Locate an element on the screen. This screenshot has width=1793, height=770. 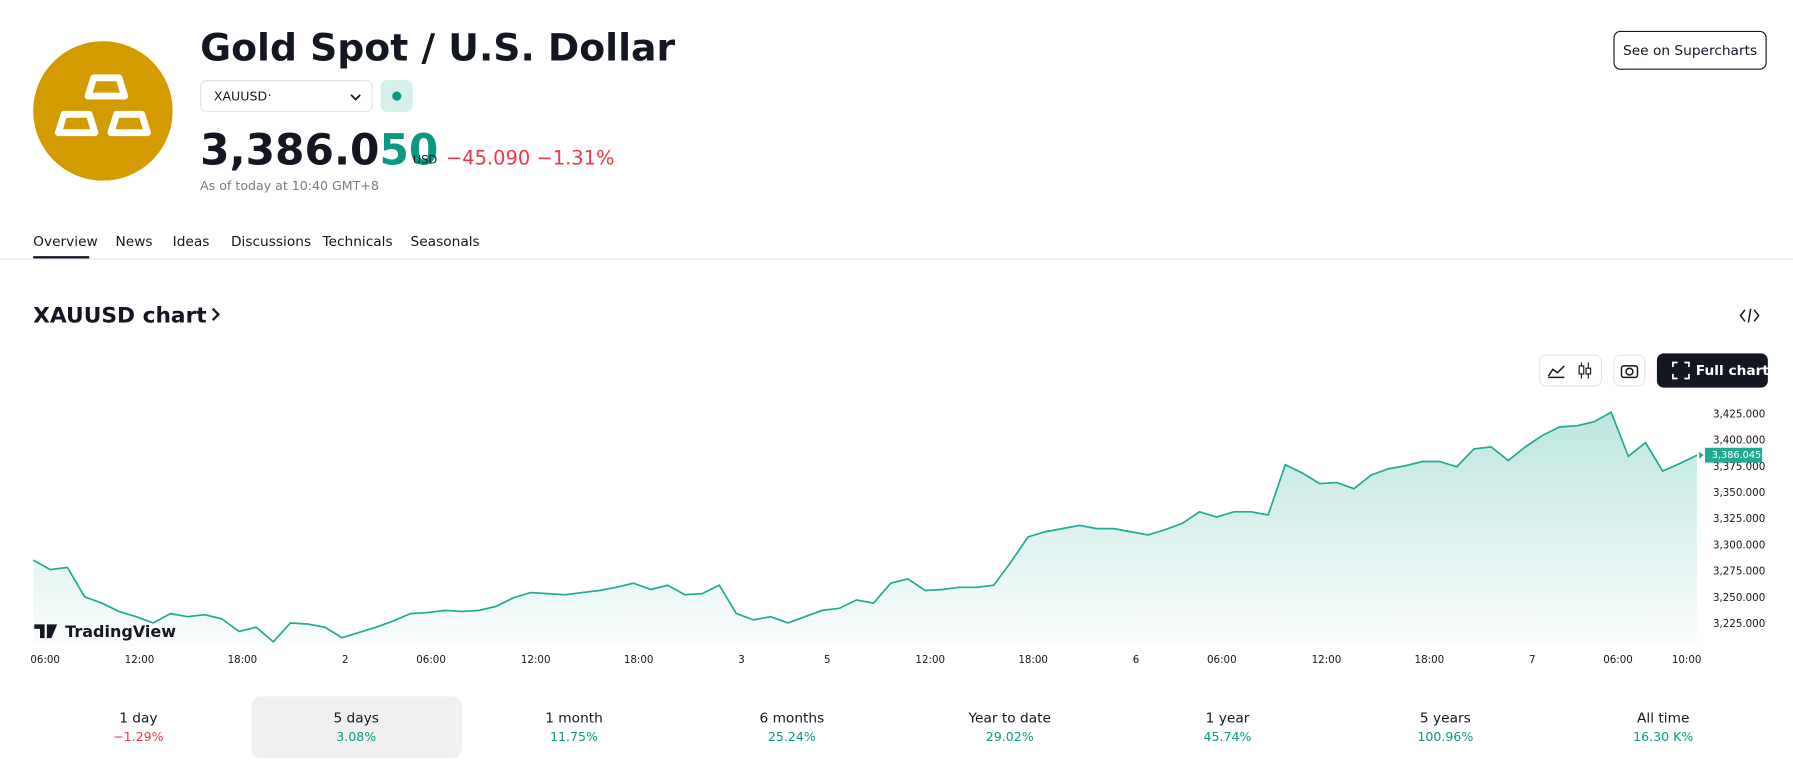
period-change: 11.75% is located at coordinates (574, 737).